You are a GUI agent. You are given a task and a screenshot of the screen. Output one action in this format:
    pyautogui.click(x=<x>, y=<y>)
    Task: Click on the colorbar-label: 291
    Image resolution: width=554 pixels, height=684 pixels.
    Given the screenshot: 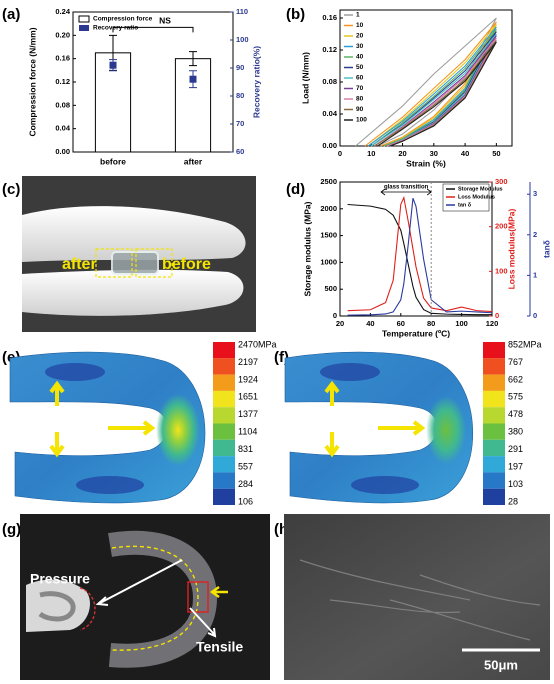 What is the action you would take?
    pyautogui.click(x=515, y=449)
    